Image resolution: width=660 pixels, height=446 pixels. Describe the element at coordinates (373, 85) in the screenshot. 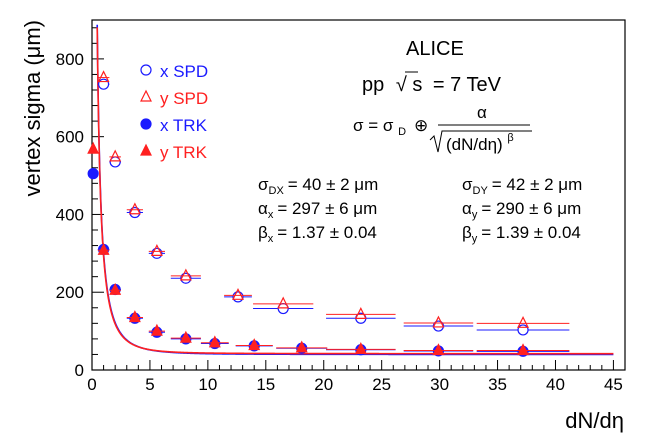

I see `energy-pp: pp` at that location.